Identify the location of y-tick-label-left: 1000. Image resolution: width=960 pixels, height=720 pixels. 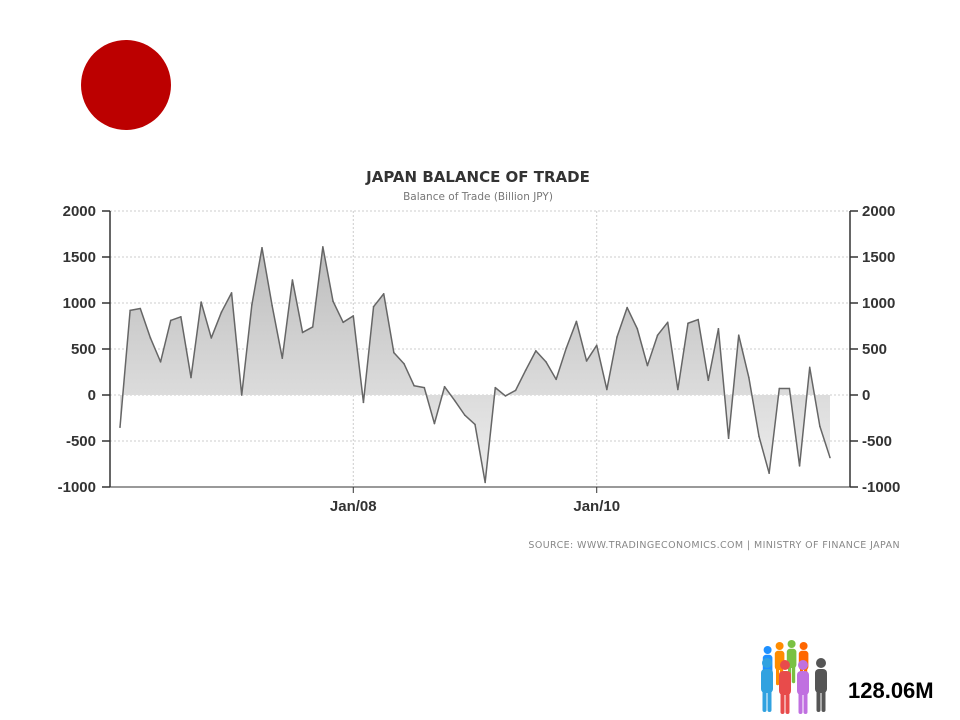
(79, 303).